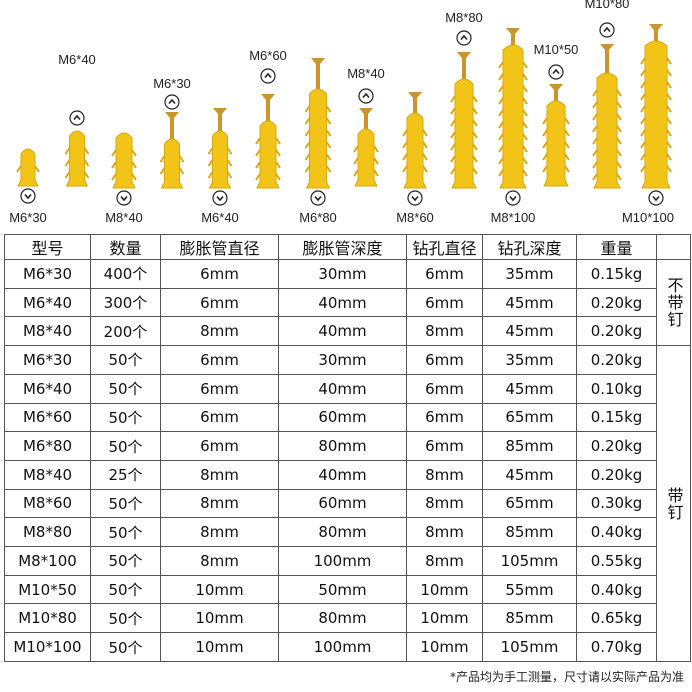  Describe the element at coordinates (529, 302) in the screenshot. I see `table-cell: 45mm` at that location.